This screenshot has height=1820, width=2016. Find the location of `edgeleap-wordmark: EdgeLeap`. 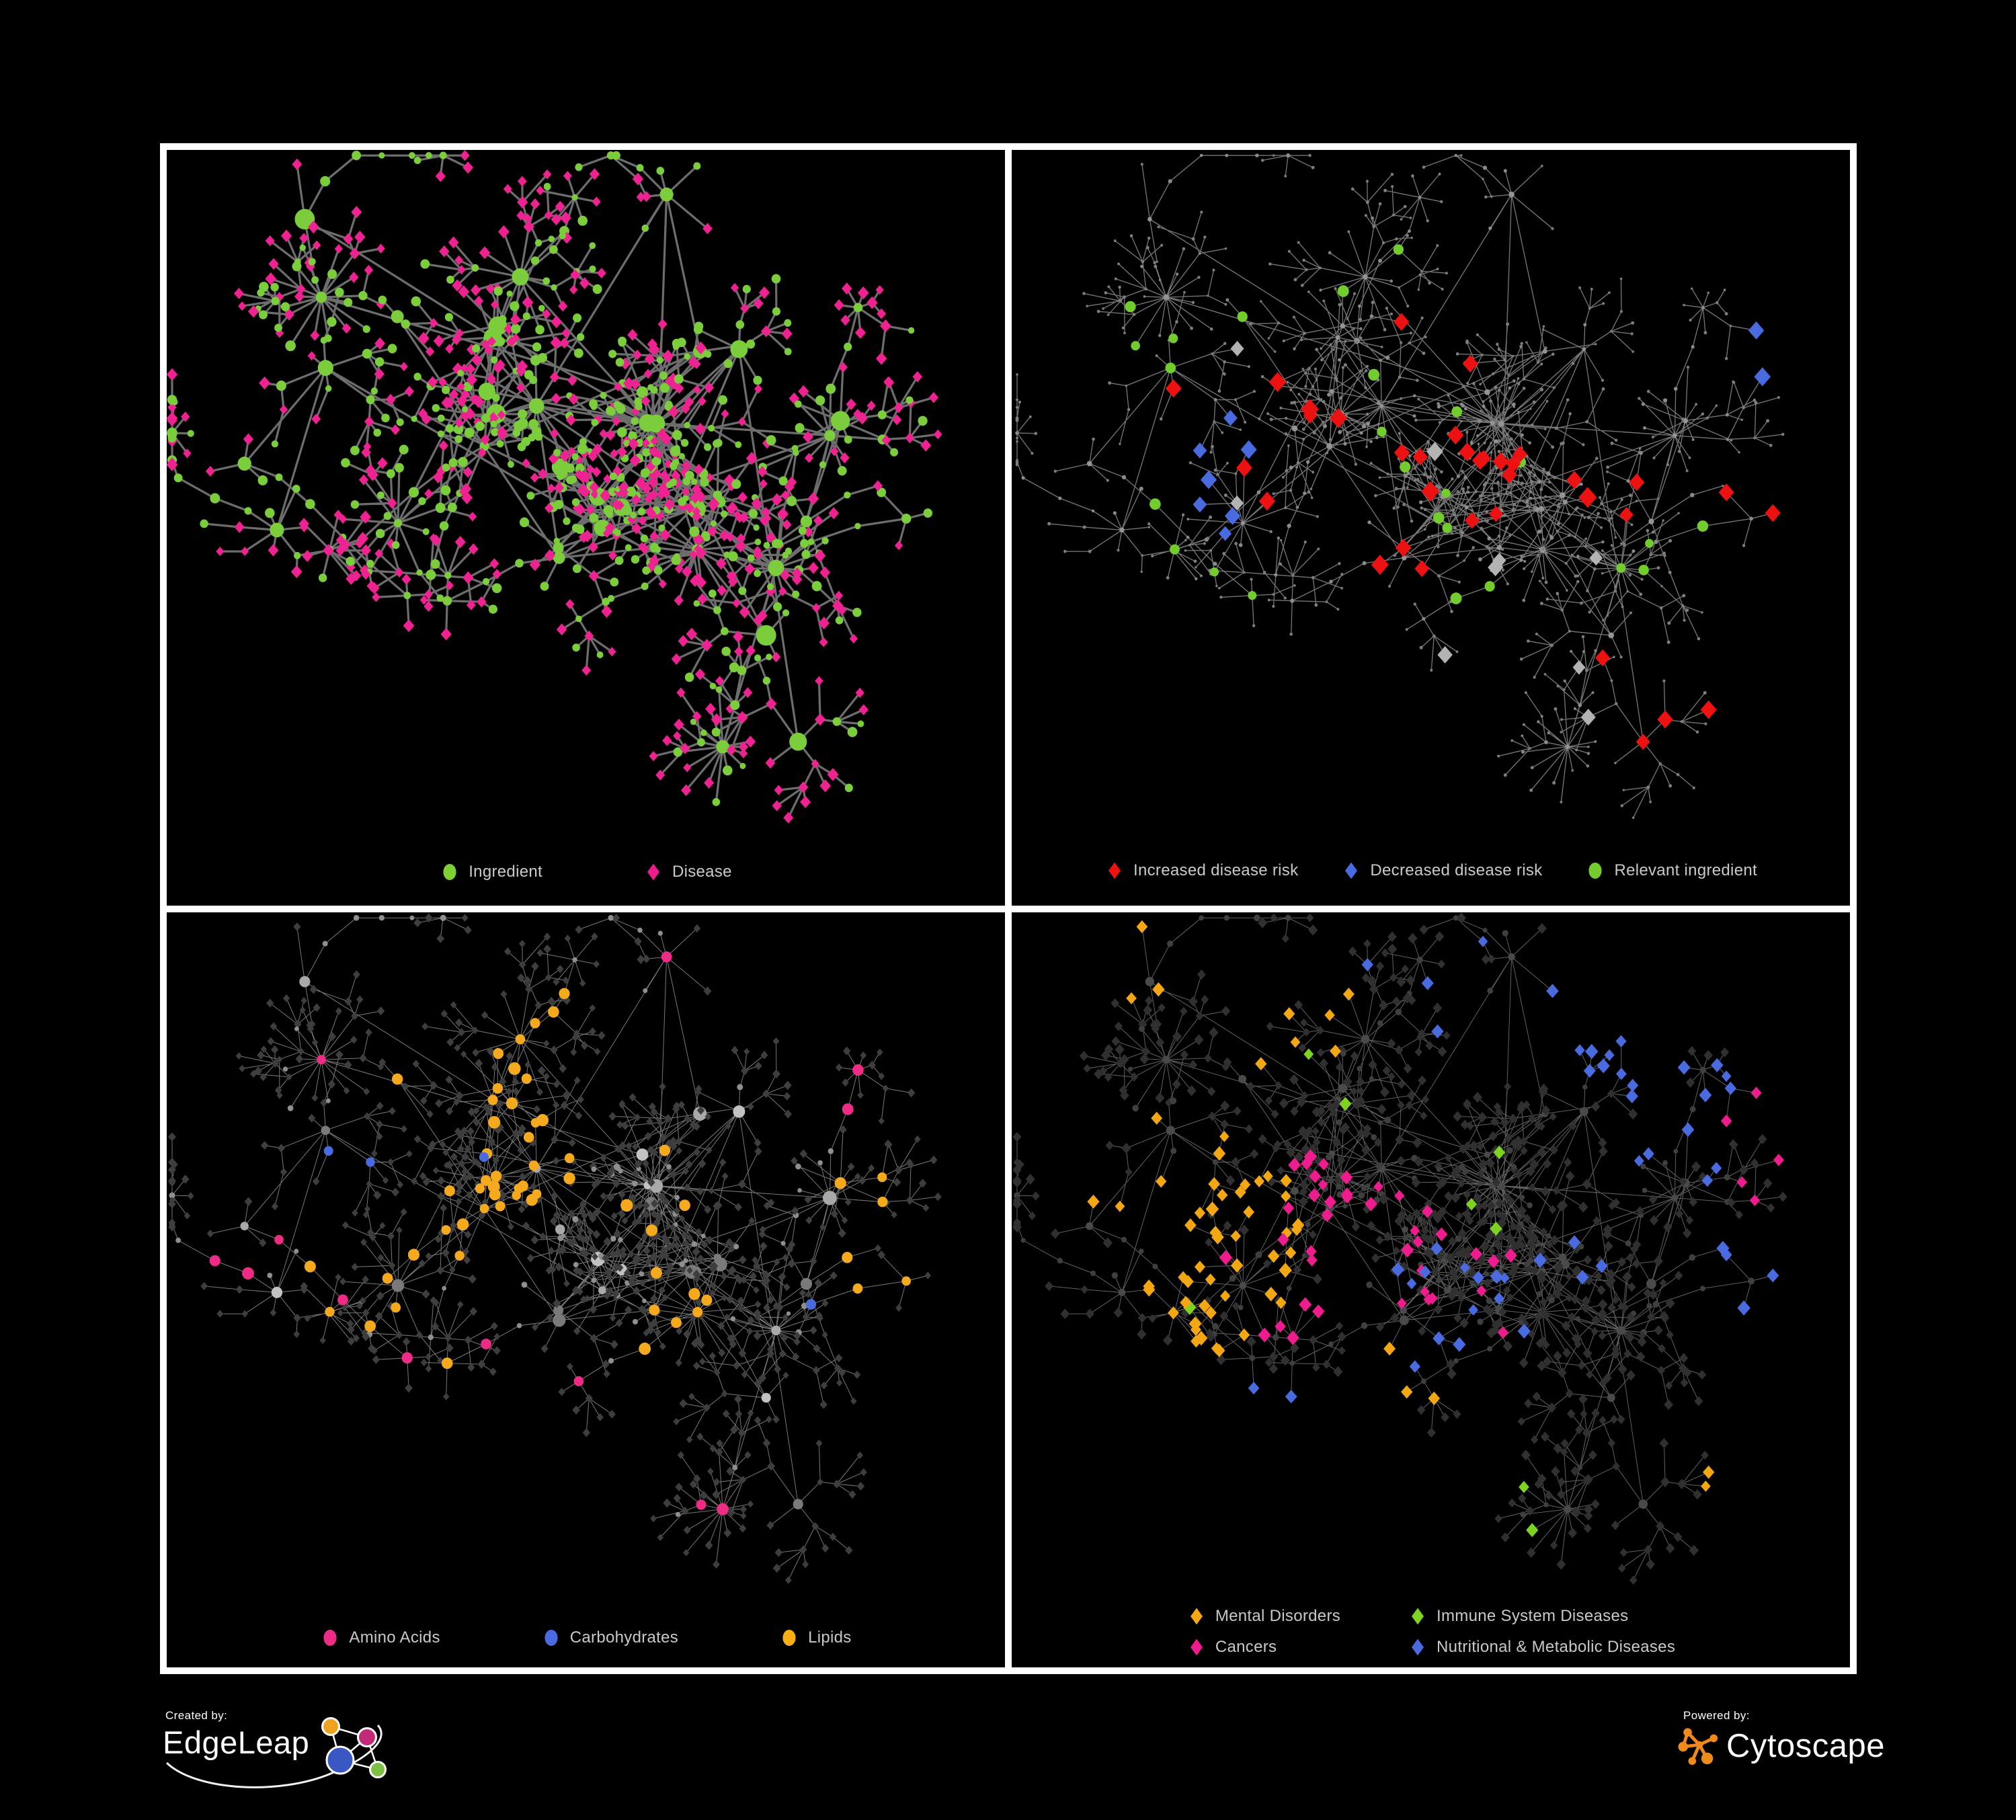

edgeleap-wordmark: EdgeLeap is located at coordinates (236, 1742).